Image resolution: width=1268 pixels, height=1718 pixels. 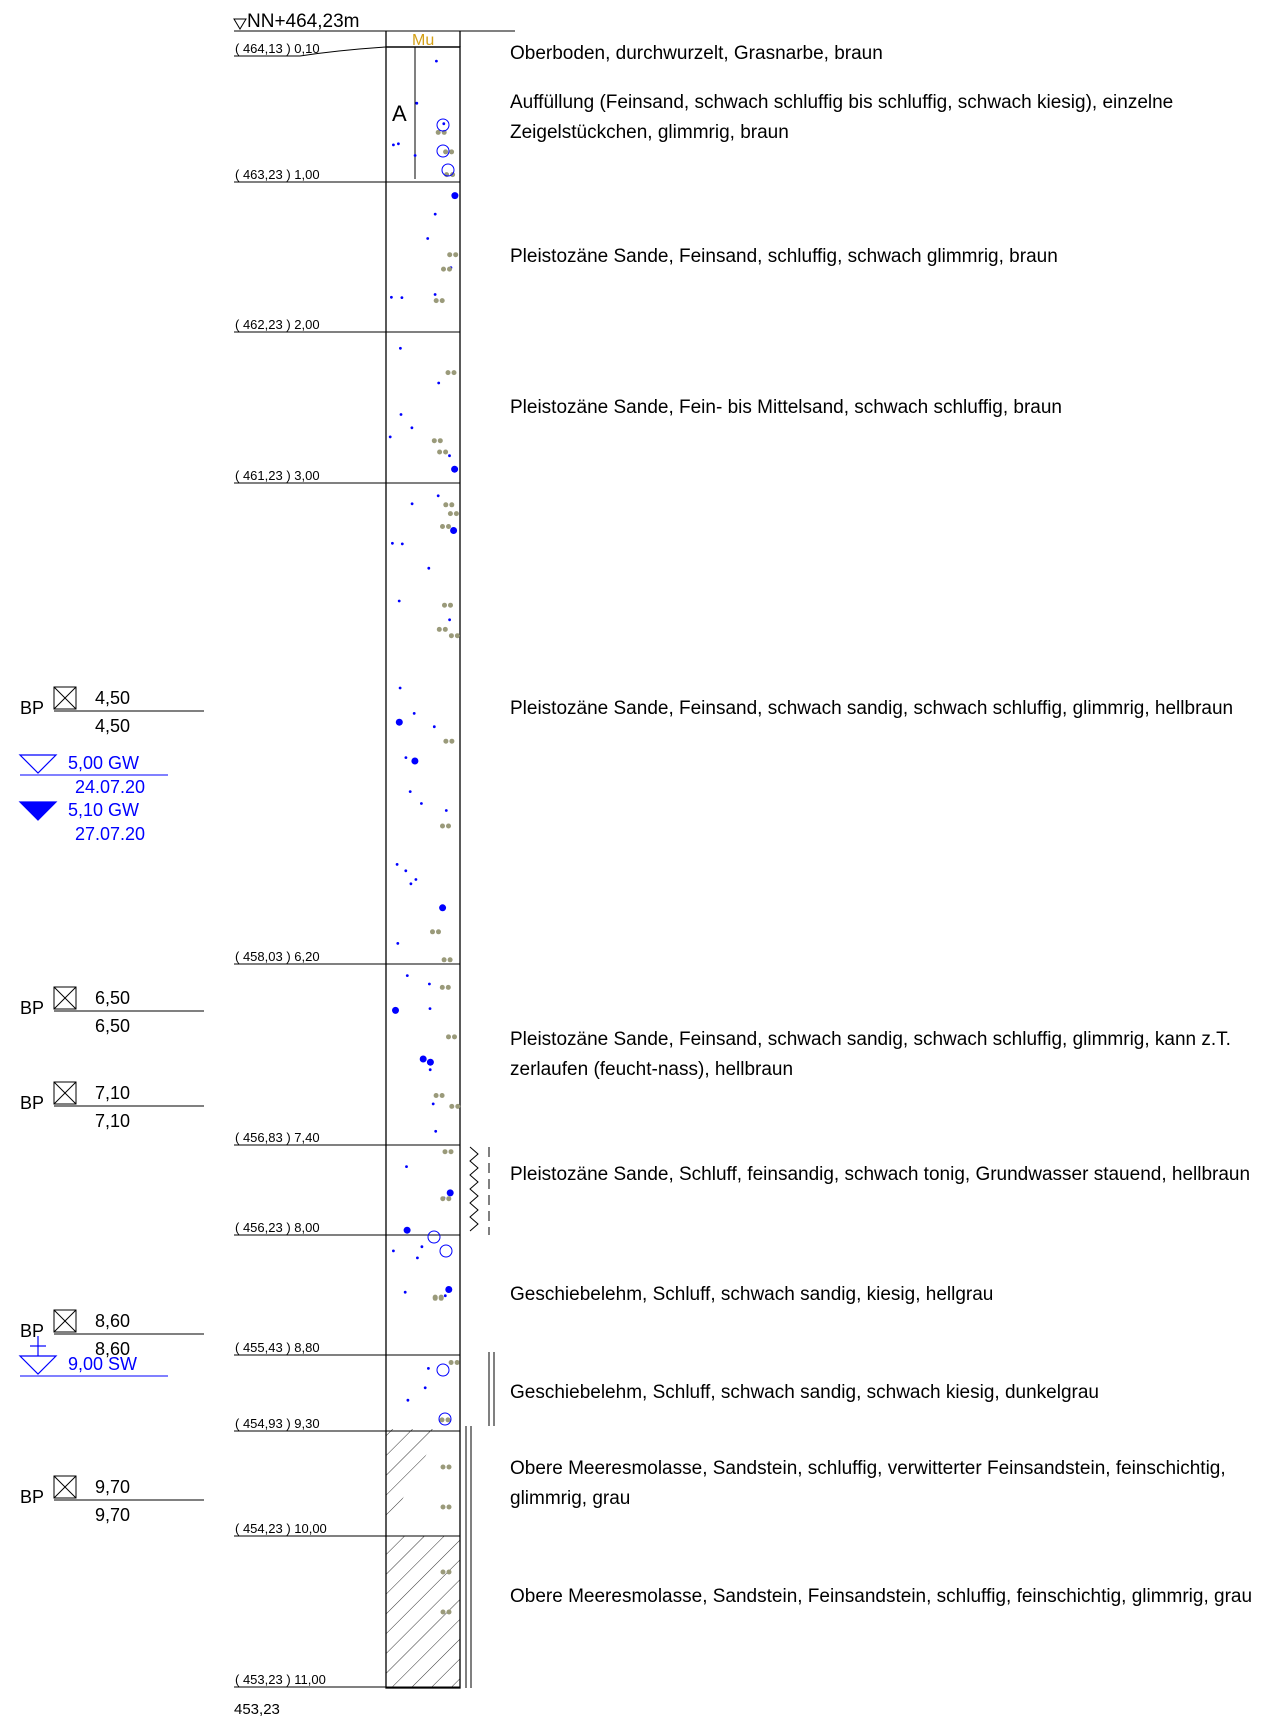 What do you see at coordinates (277, 1227) in the screenshot?
I see `layer-depth-label: ( 456,23 ) 8,00` at bounding box center [277, 1227].